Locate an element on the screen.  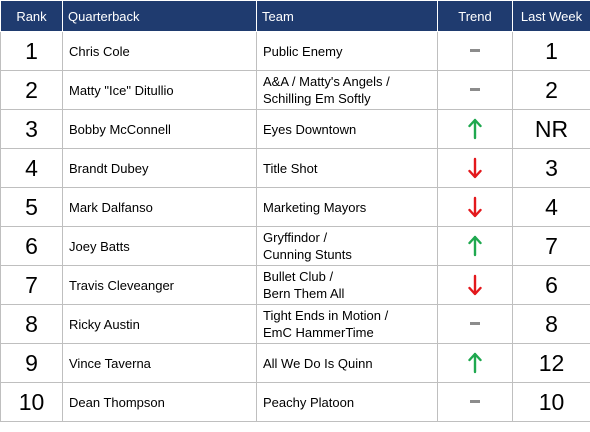
last-week-cell: 3 is located at coordinates (551, 168).